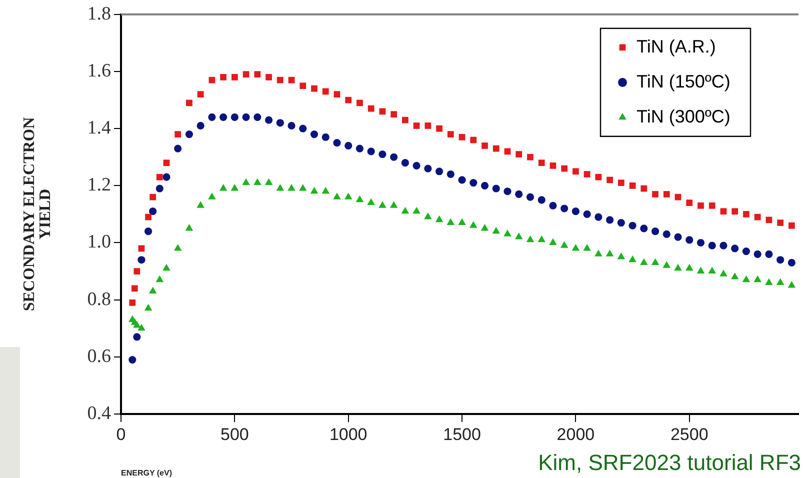 This screenshot has height=478, width=803. Describe the element at coordinates (575, 434) in the screenshot. I see `x-tick-label: 2000` at that location.